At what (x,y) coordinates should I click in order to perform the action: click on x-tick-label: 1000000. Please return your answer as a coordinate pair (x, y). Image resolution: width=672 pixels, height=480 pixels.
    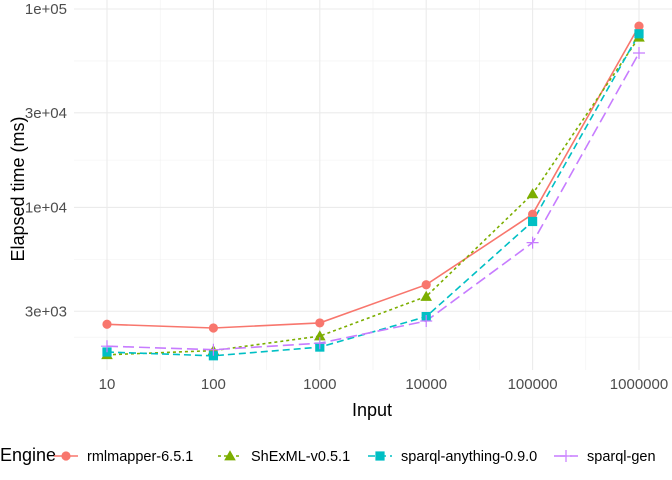
    Looking at the image, I should click on (639, 384).